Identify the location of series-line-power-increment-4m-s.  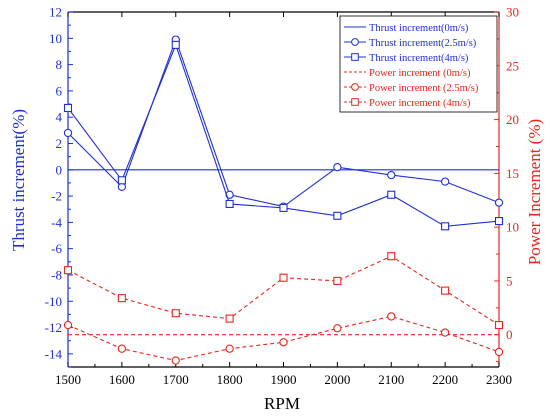
(283, 290).